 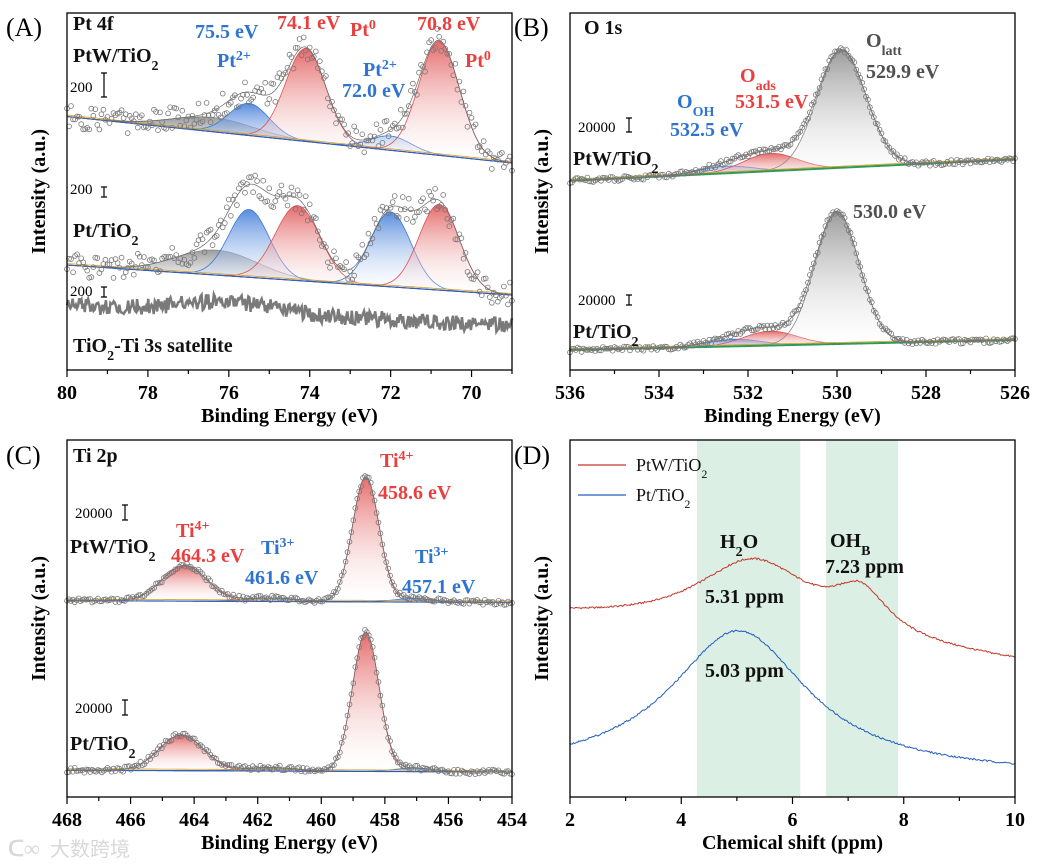 What do you see at coordinates (67, 393) in the screenshot?
I see `x-tick-label: 80` at bounding box center [67, 393].